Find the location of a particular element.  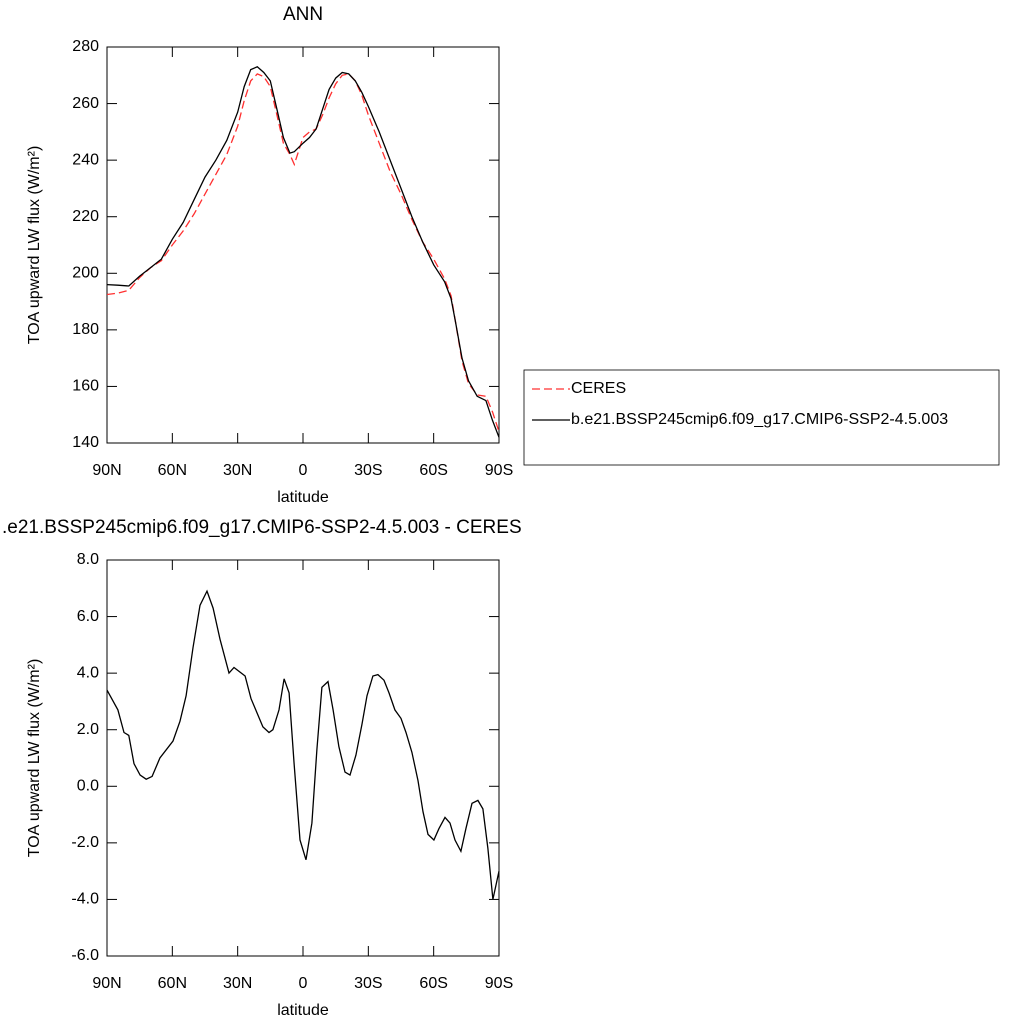

y-tick-label: -2.0 is located at coordinates (85, 842).